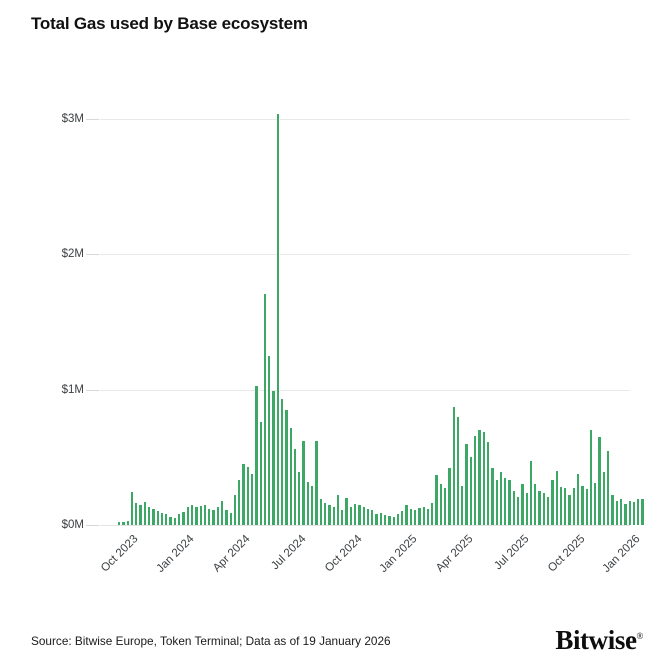 The width and height of the screenshot is (671, 671). I want to click on x-axis-tick-label: Jan 2024, so click(175, 554).